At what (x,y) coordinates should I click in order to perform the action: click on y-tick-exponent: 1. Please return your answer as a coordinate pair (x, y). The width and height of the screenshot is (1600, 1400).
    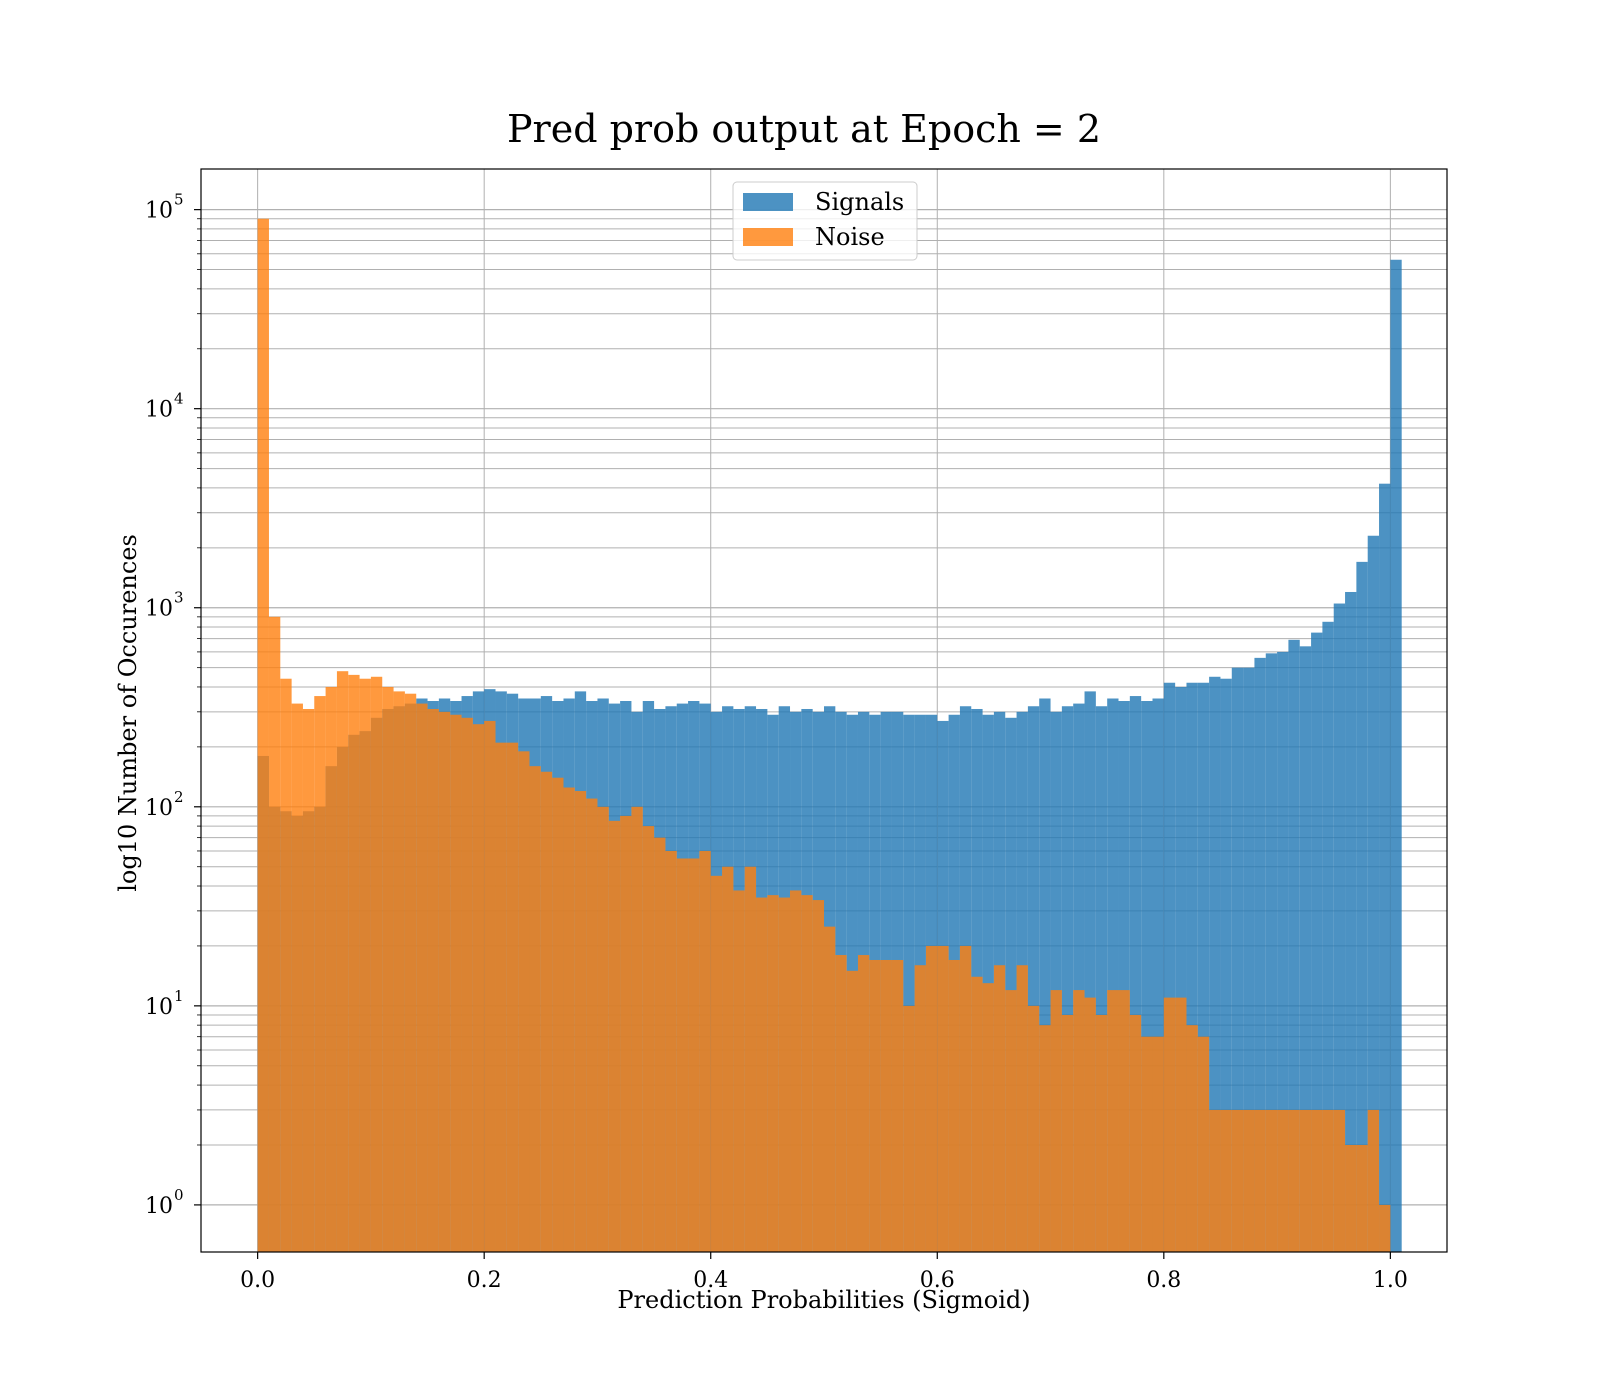
    Looking at the image, I should click on (179, 996).